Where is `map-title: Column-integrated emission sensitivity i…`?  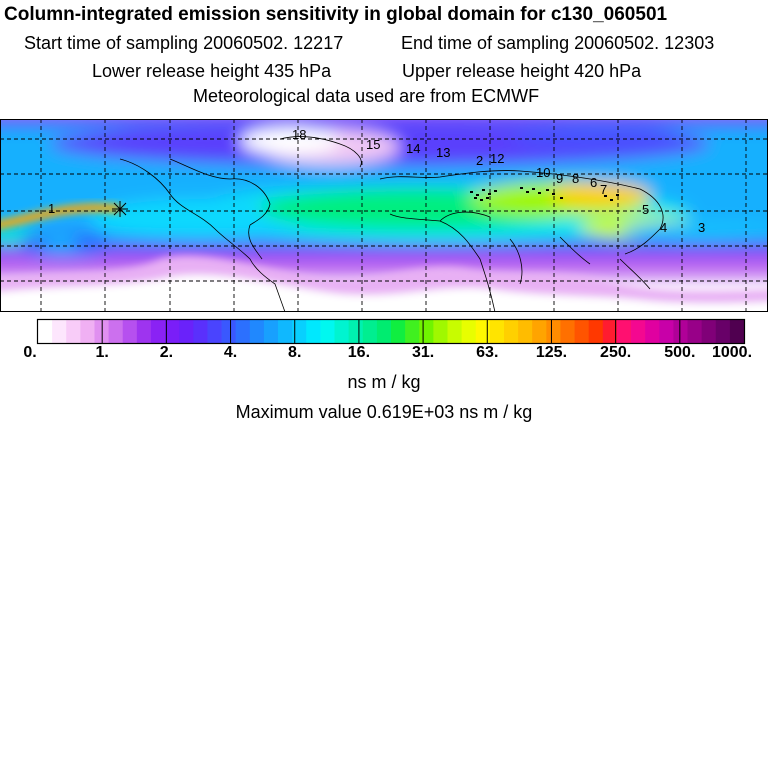
map-title: Column-integrated emission sensitivity i… is located at coordinates (336, 14).